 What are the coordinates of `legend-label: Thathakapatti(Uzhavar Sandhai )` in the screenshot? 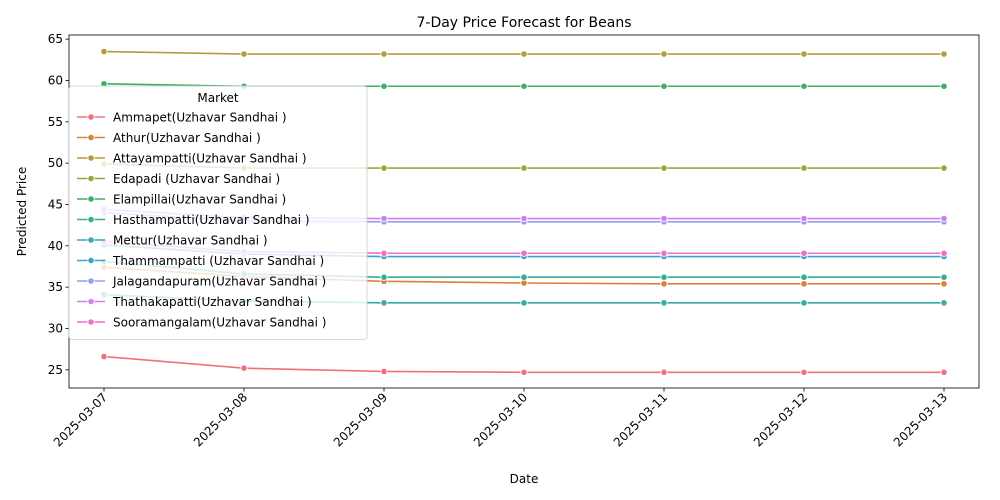 It's located at (212, 302).